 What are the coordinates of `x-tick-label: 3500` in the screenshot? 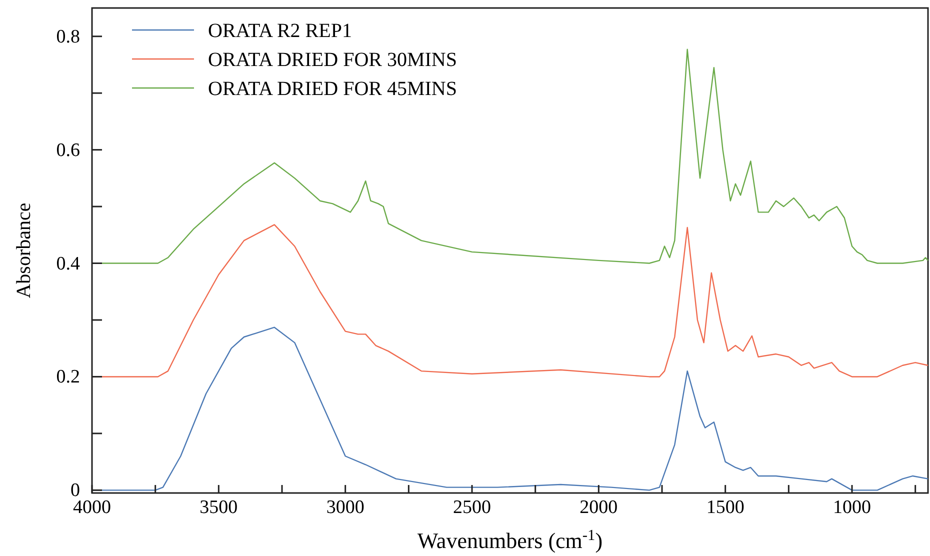 It's located at (219, 507).